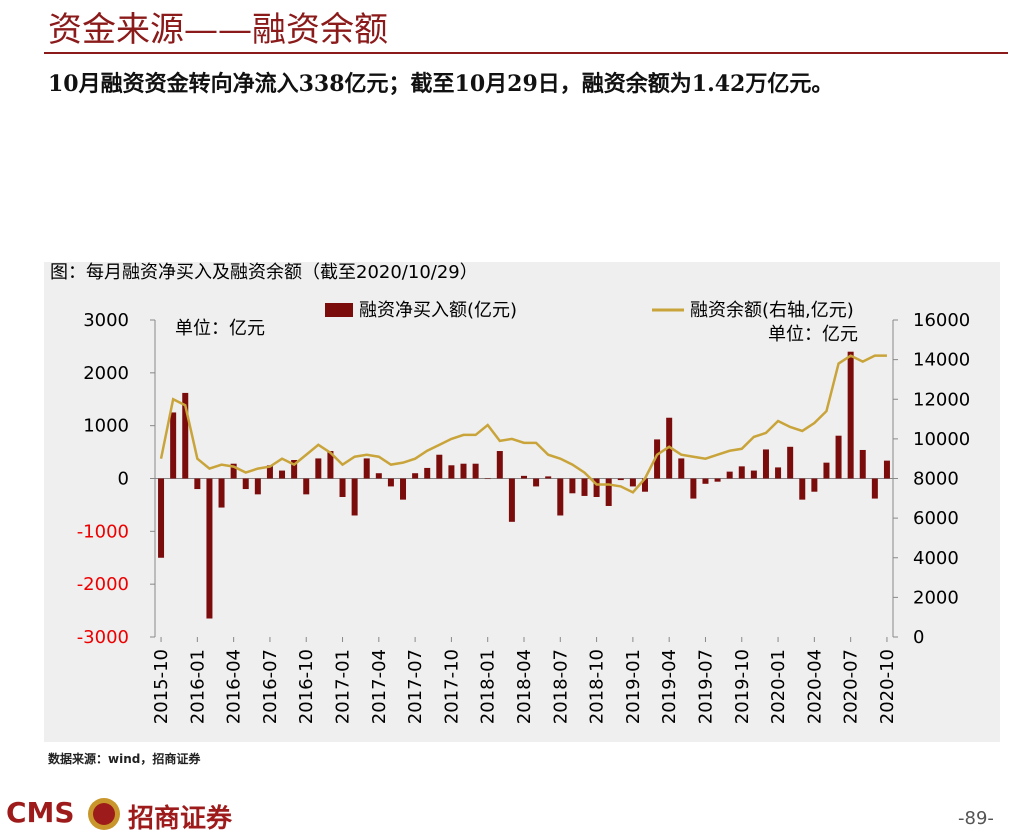  I want to click on x-tick-label: 2019-04, so click(669, 686).